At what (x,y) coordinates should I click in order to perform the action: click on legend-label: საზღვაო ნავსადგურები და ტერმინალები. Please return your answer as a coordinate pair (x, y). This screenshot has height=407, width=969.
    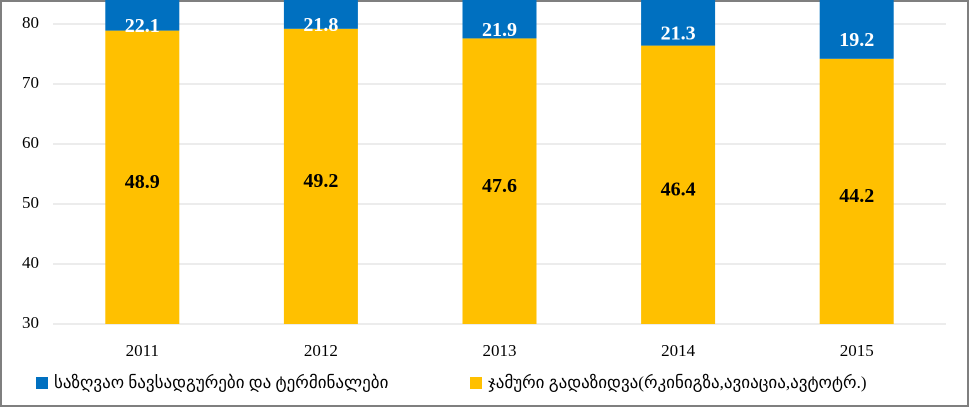
    Looking at the image, I should click on (221, 383).